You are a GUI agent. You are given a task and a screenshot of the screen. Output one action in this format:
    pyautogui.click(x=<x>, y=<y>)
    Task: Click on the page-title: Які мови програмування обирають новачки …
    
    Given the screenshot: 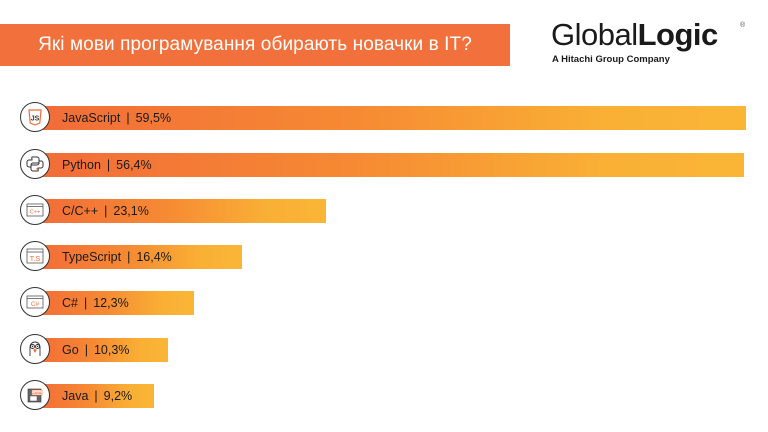 What is the action you would take?
    pyautogui.click(x=255, y=44)
    